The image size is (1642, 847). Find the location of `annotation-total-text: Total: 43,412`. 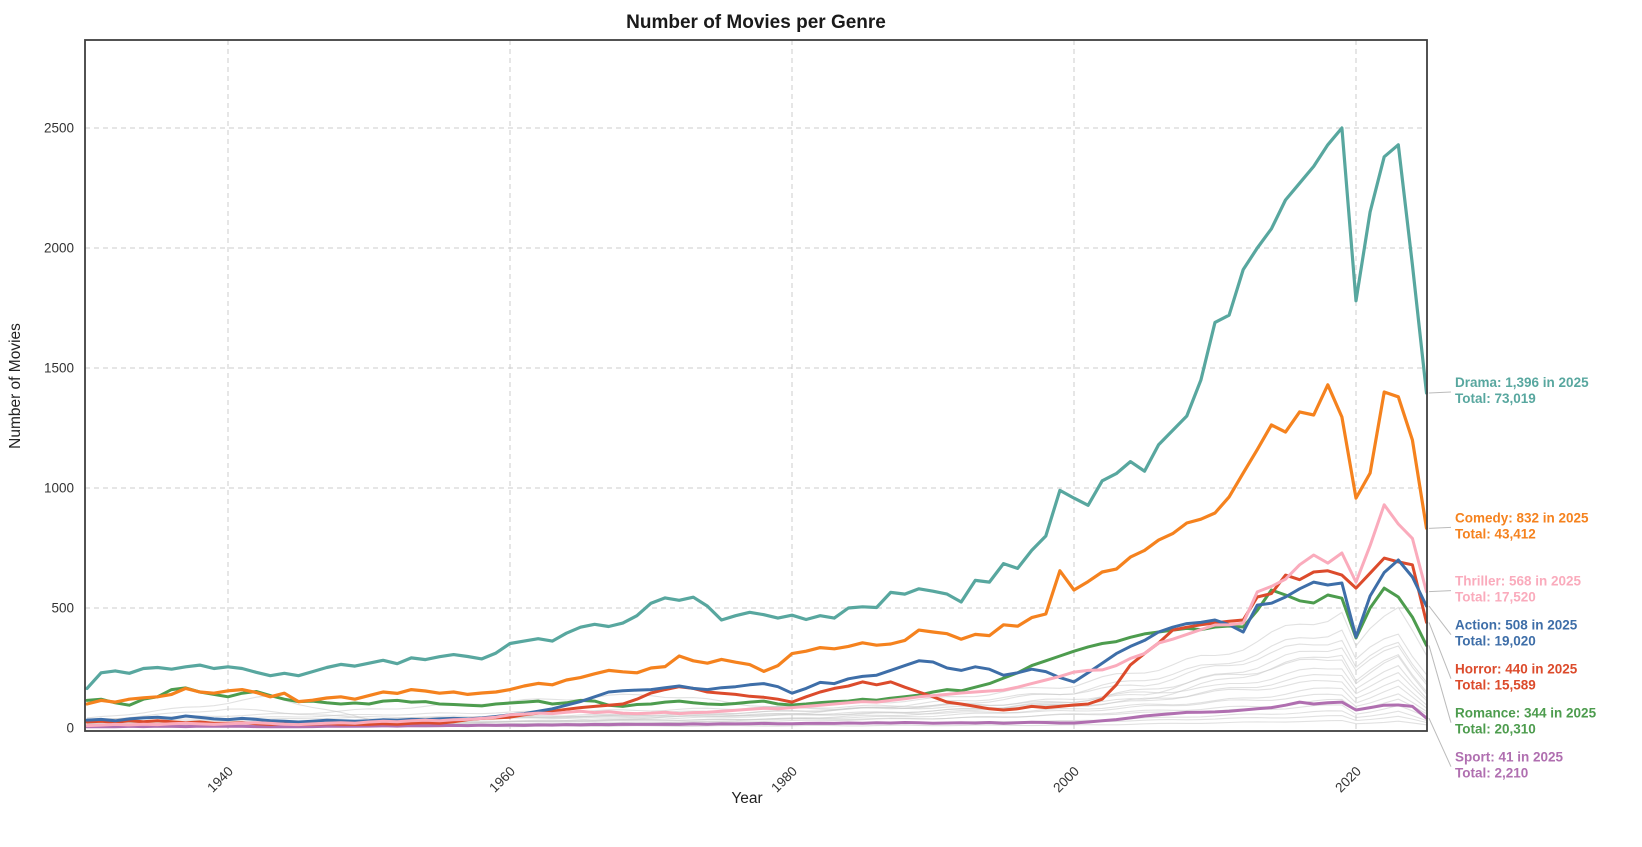

annotation-total-text: Total: 43,412 is located at coordinates (1495, 533).